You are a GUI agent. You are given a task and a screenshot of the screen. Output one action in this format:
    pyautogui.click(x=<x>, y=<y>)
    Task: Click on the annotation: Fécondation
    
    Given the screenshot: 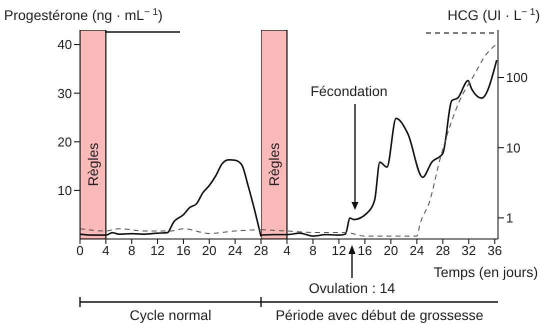 What is the action you would take?
    pyautogui.click(x=349, y=91)
    